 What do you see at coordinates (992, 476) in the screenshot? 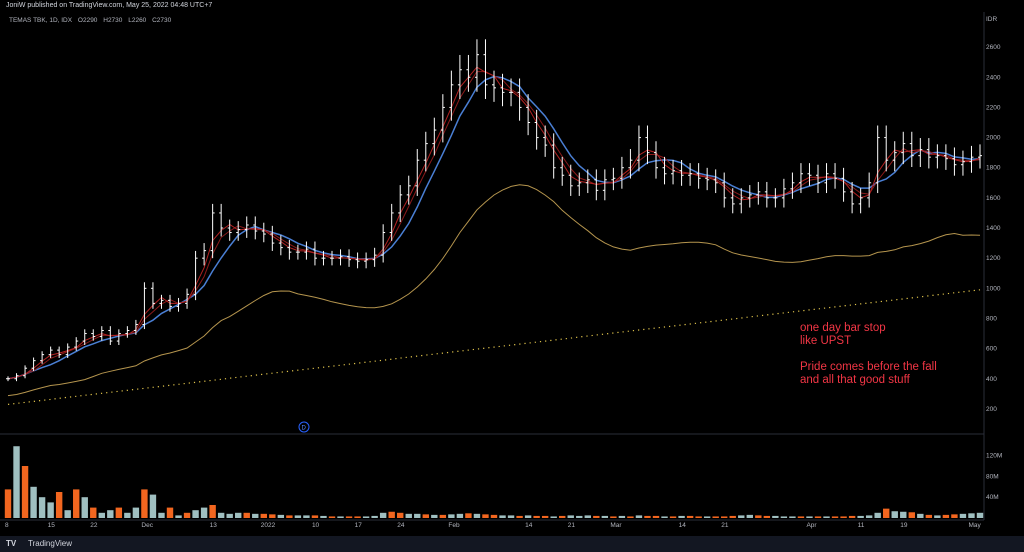
I see `volume-tick-label: 80M` at bounding box center [992, 476].